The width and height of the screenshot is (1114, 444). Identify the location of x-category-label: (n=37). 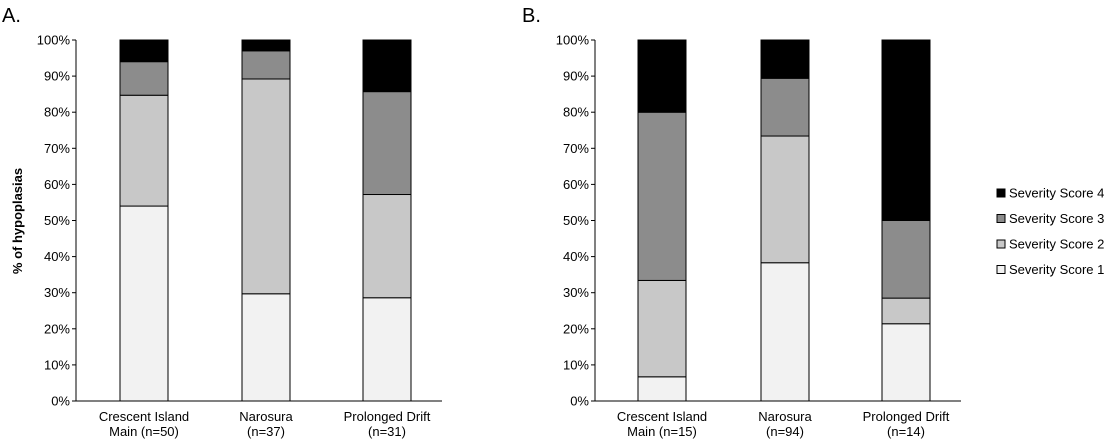
(266, 431).